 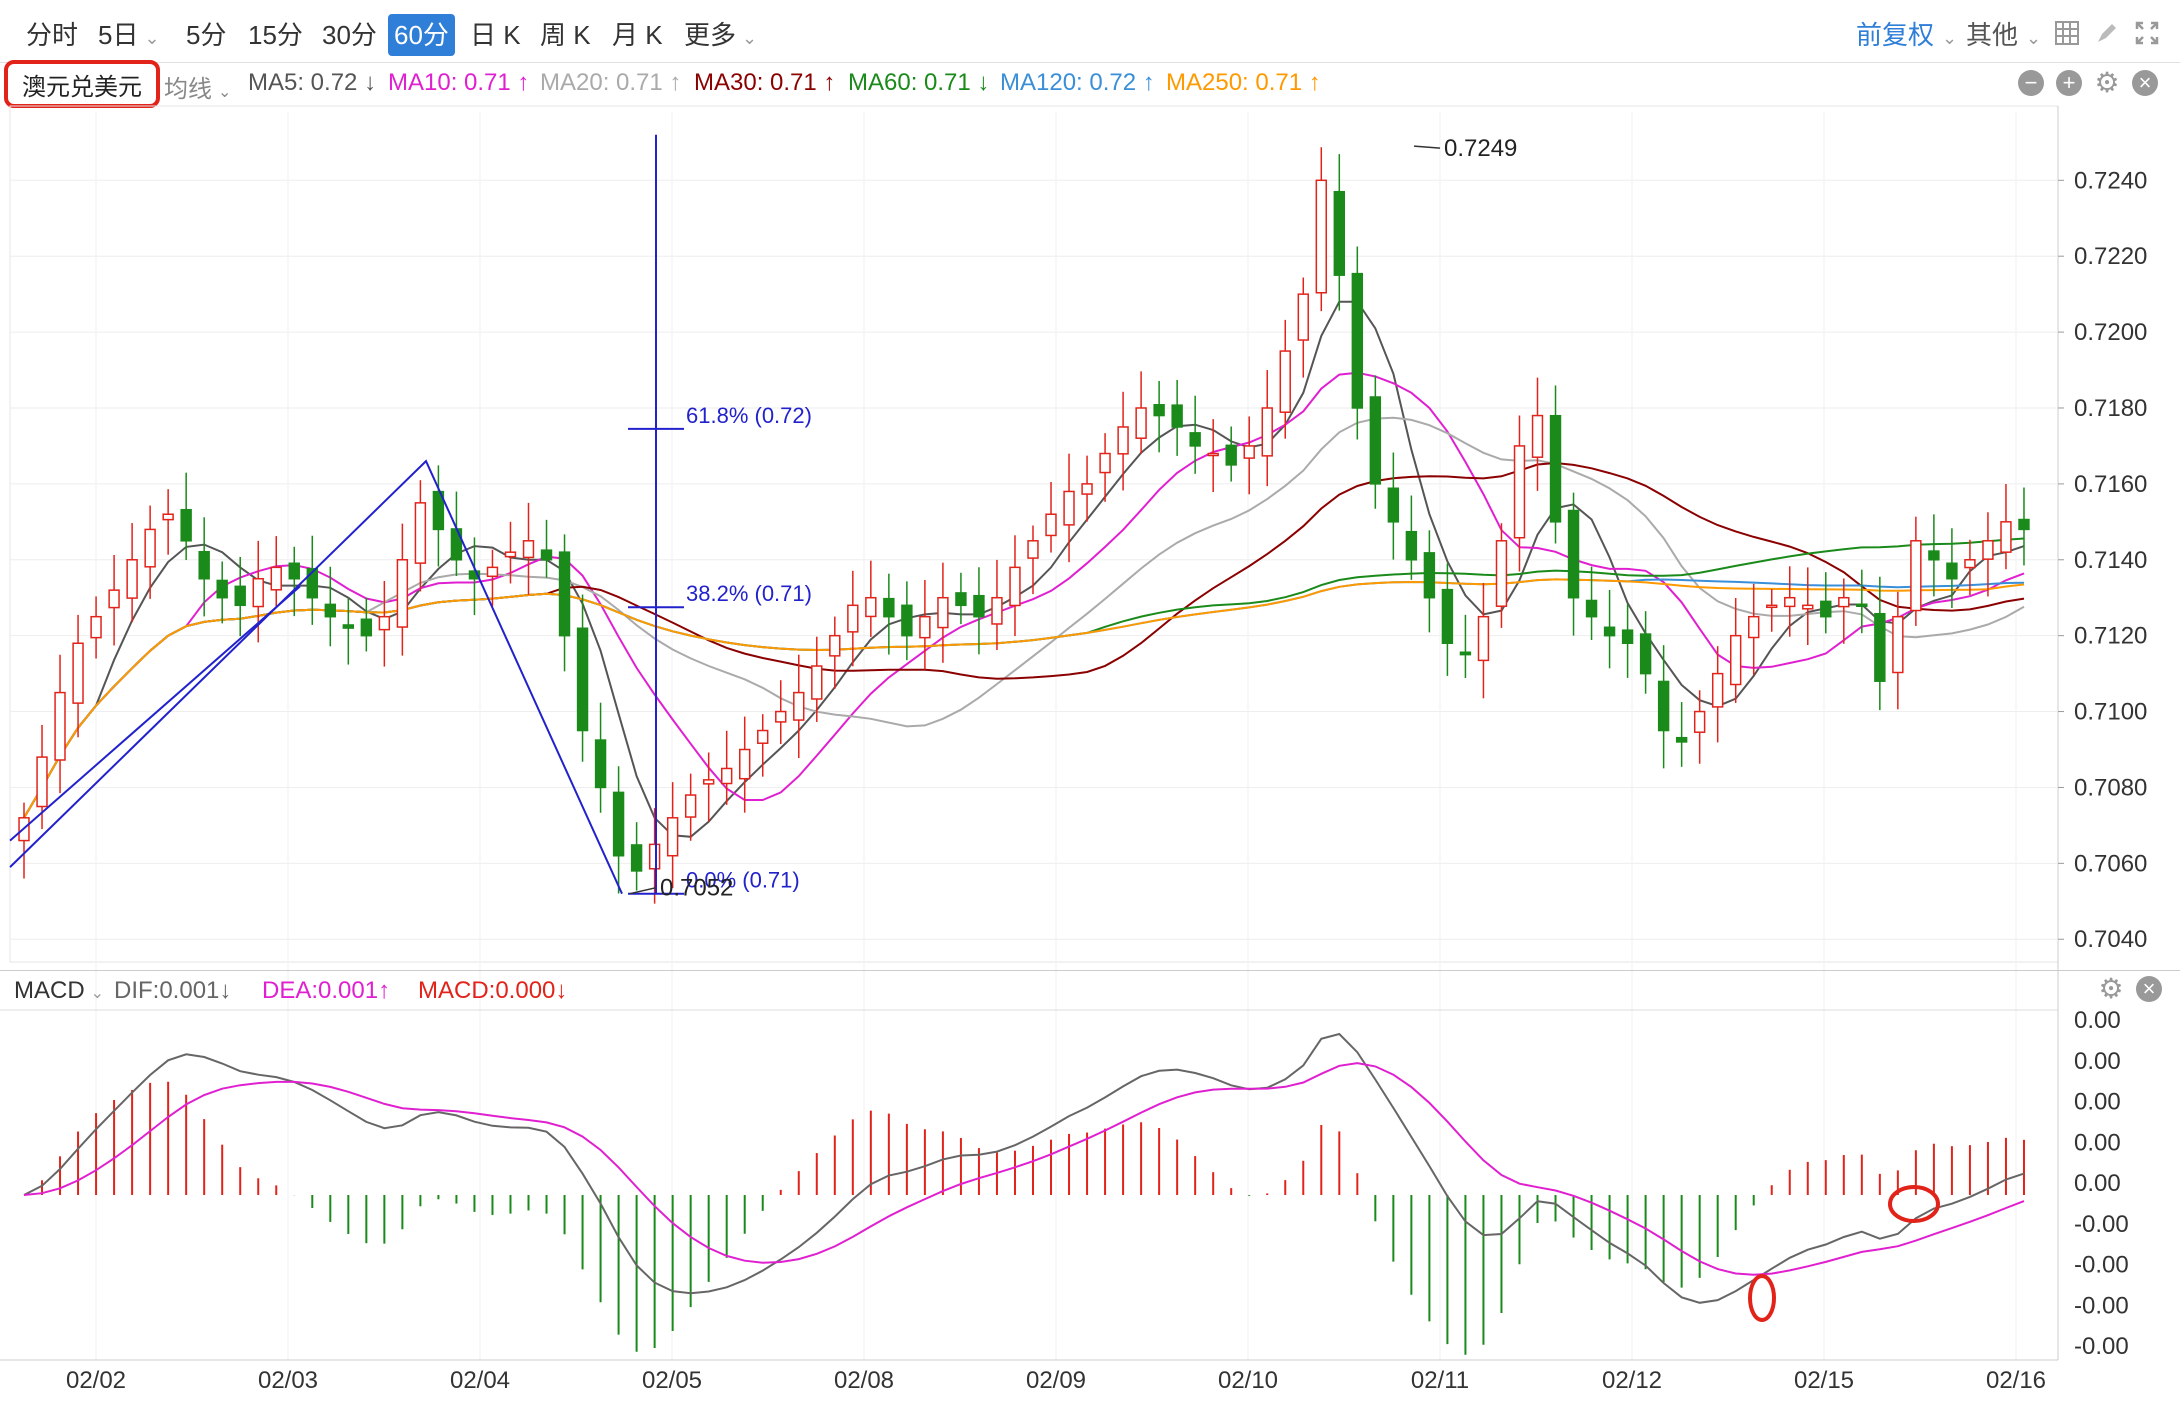 What do you see at coordinates (2069, 83) in the screenshot?
I see `plus-icon: +` at bounding box center [2069, 83].